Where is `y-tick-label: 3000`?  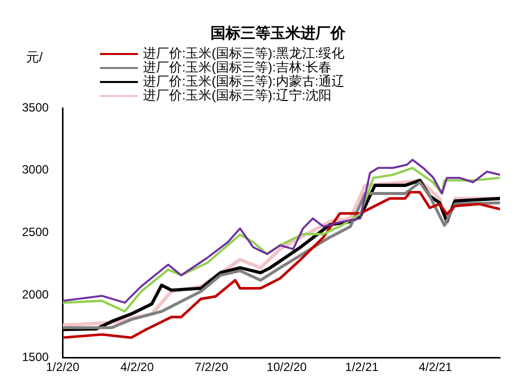
y-tick-label: 3000 is located at coordinates (36, 169).